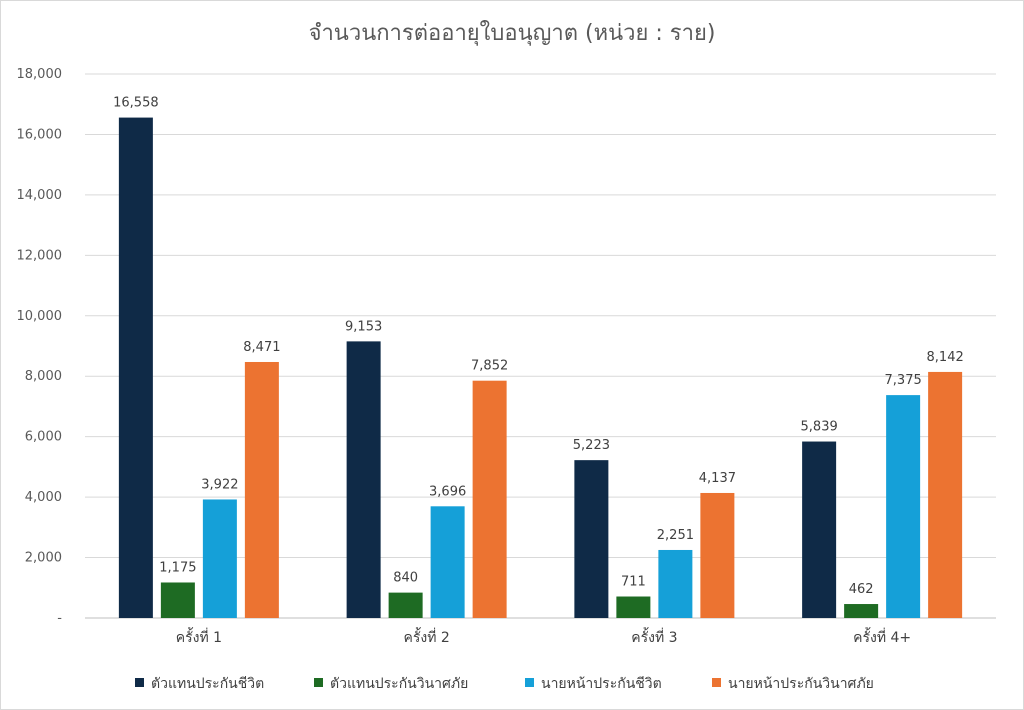 The width and height of the screenshot is (1024, 710). I want to click on data-label: 5,839, so click(819, 427).